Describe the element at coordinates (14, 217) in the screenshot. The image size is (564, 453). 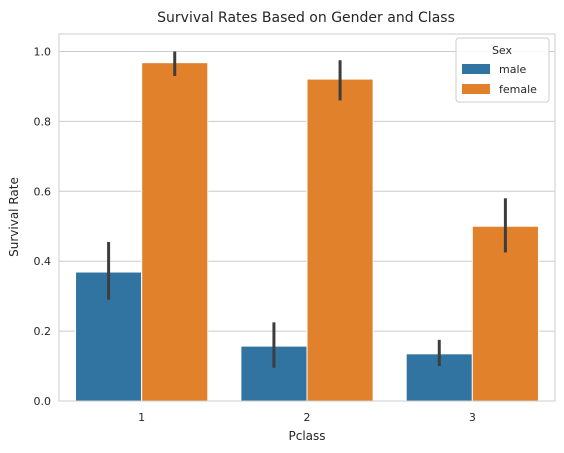
I see `y-axis-label: Survival Rate` at that location.